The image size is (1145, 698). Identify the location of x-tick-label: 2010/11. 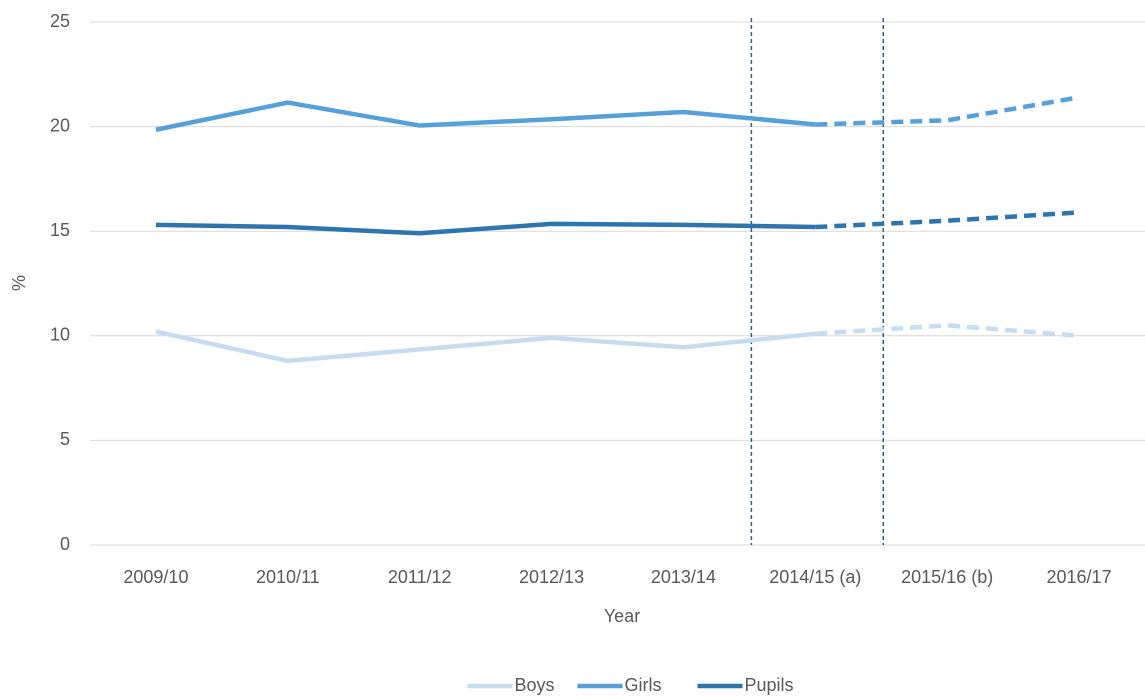
(288, 577).